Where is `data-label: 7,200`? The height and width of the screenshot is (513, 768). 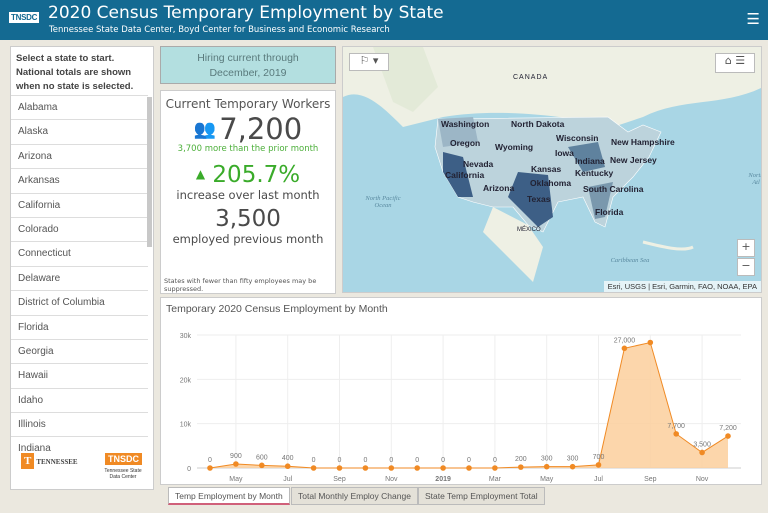
data-label: 7,200 is located at coordinates (728, 428).